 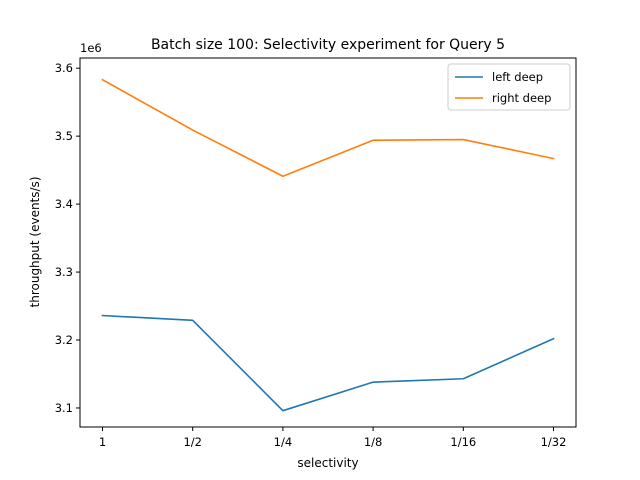 I want to click on legend-label-0: left deep, so click(x=517, y=77).